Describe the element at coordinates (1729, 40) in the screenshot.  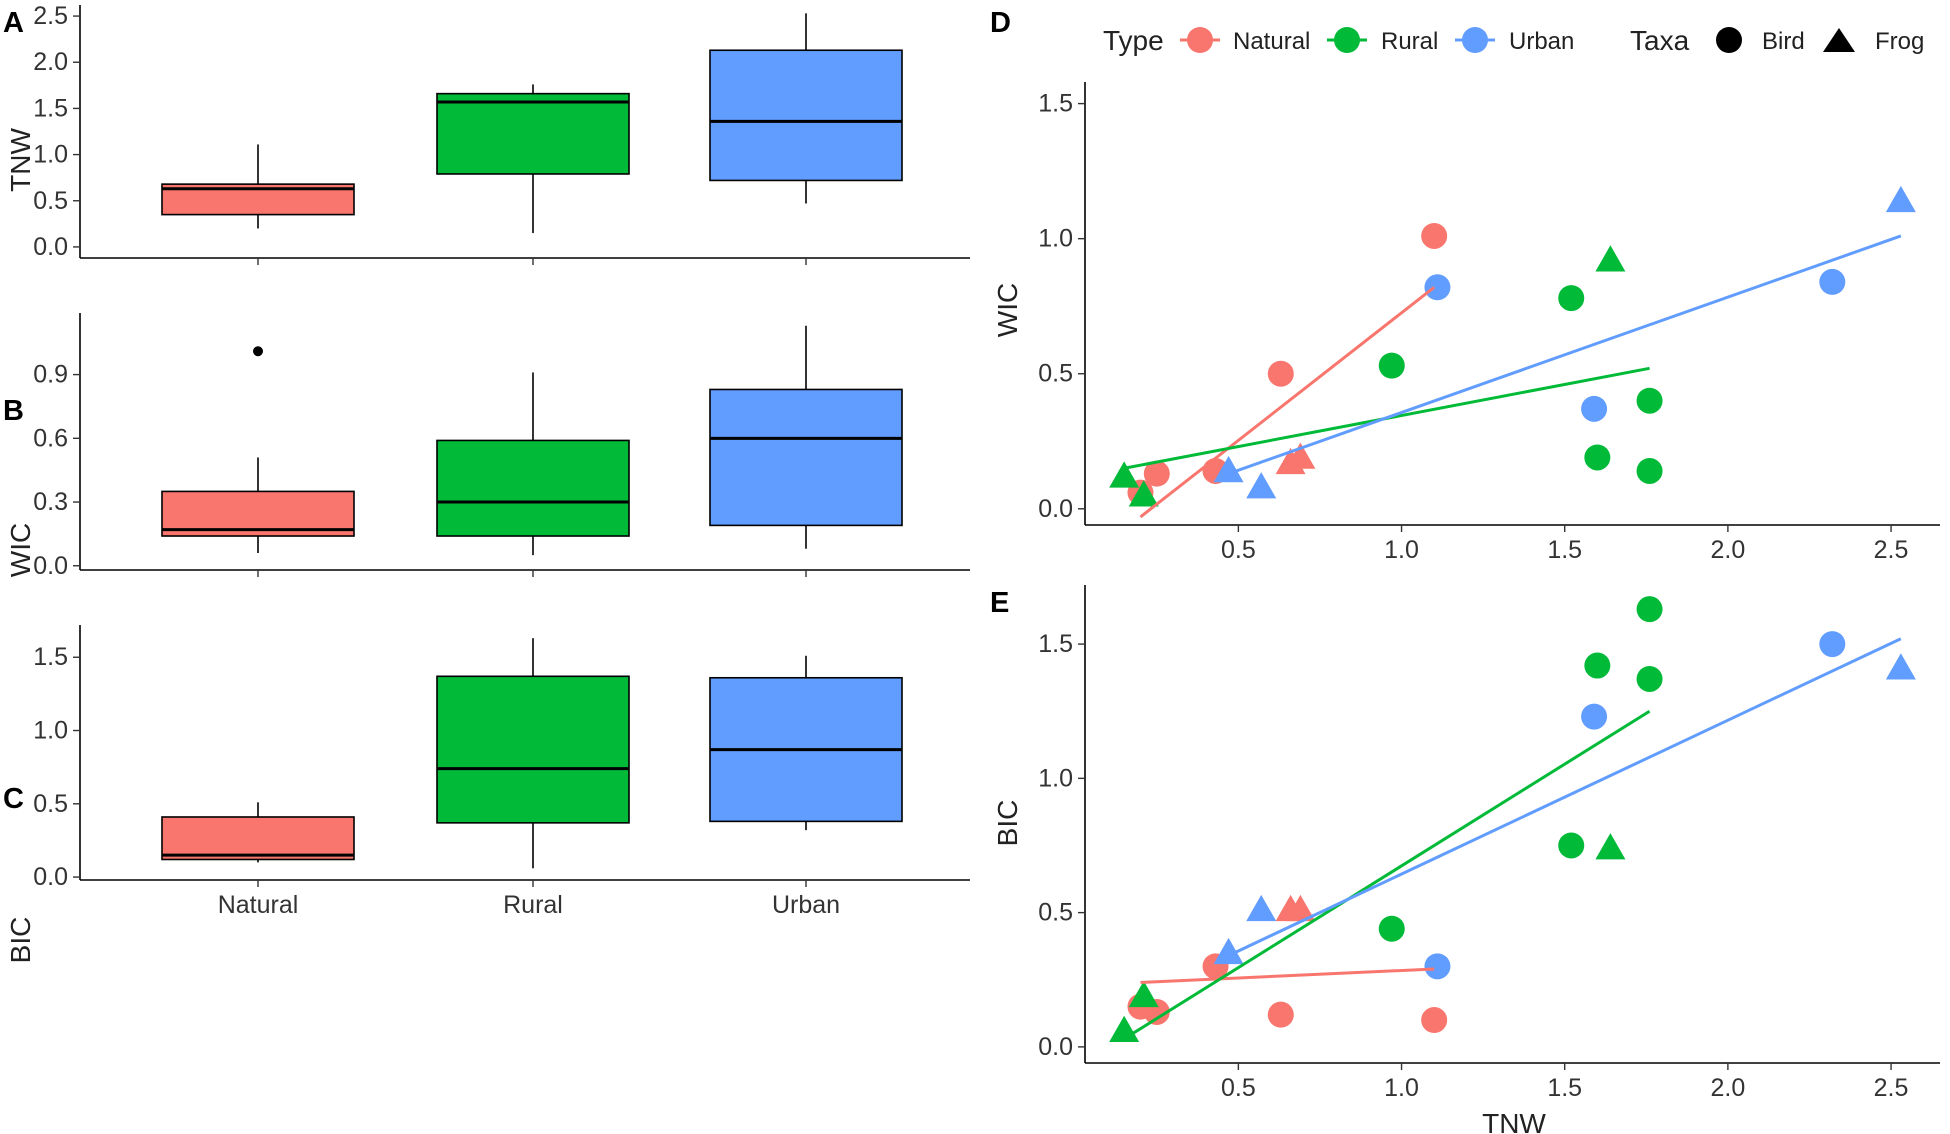
I see `legend-bird-key` at that location.